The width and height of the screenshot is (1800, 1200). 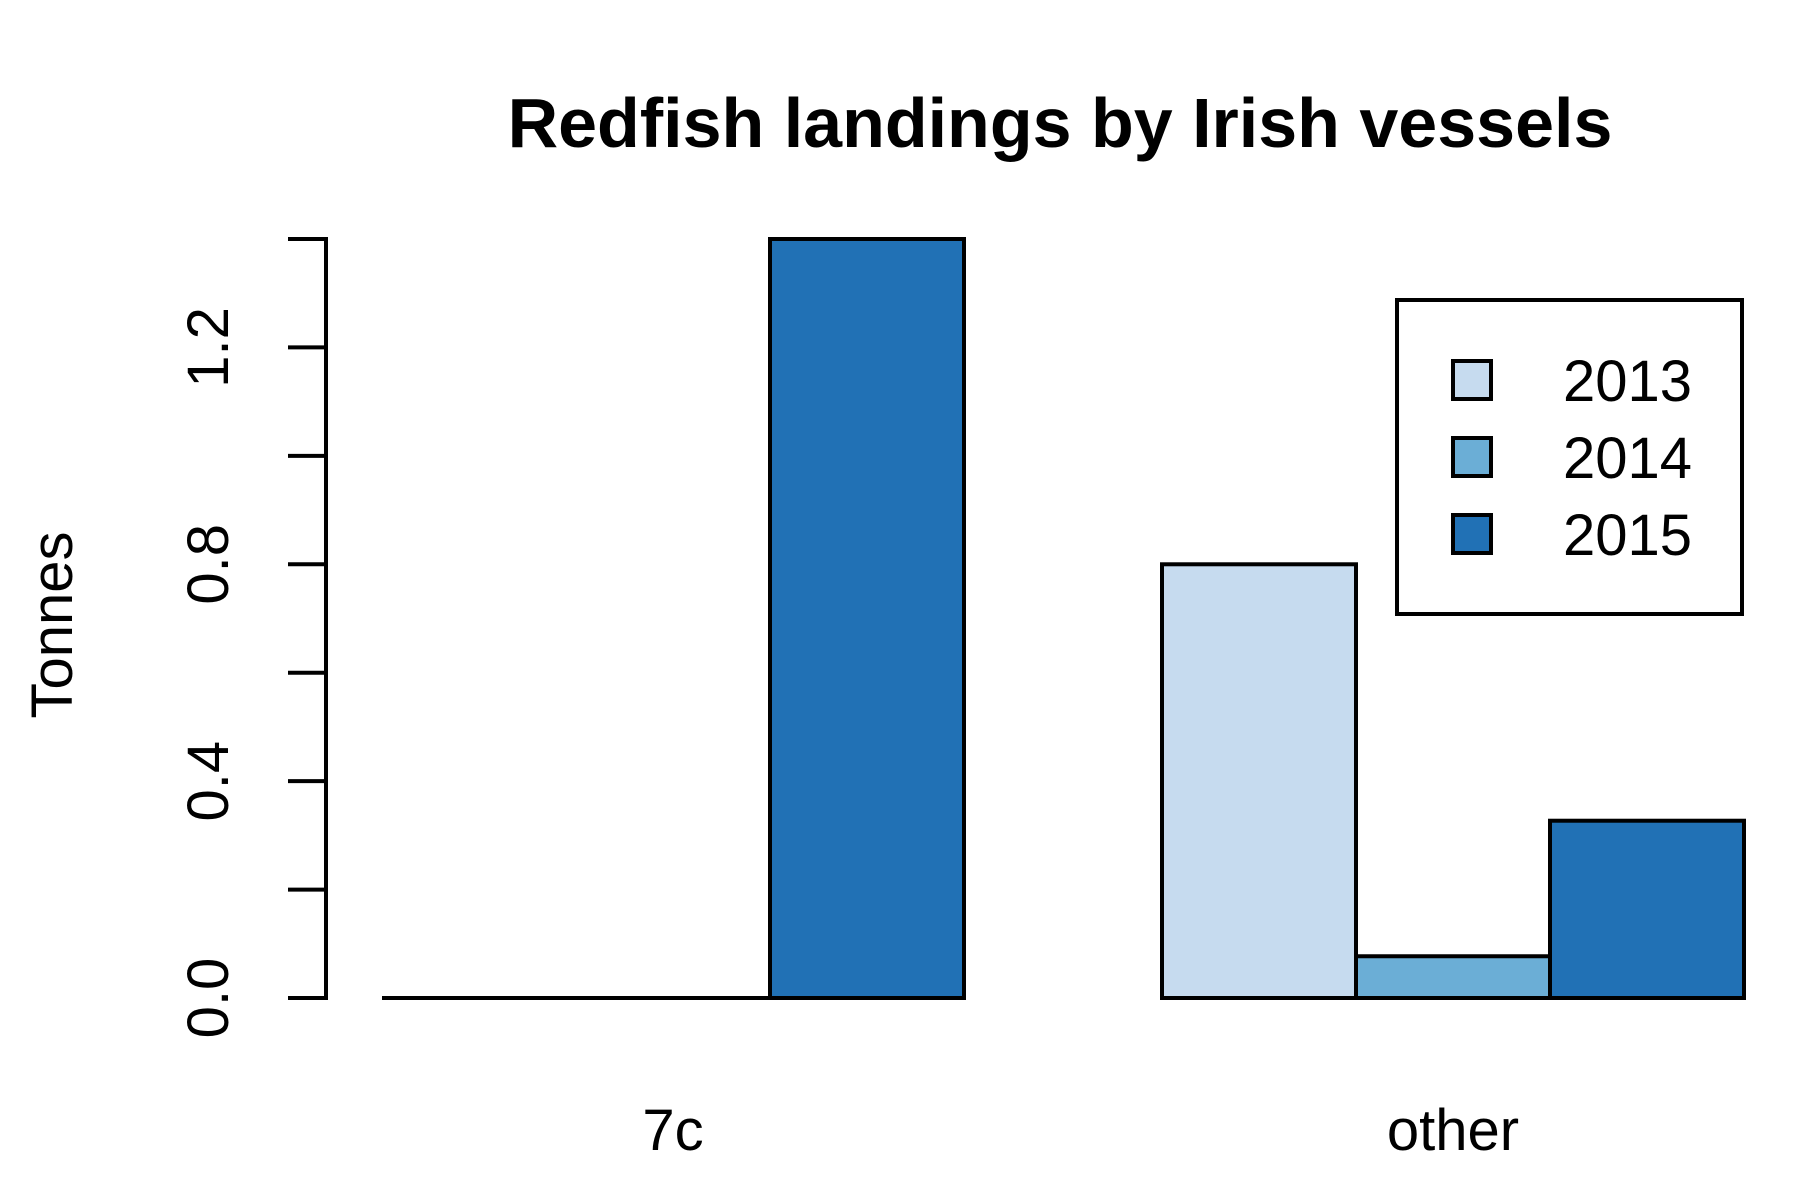 I want to click on y-axis: 0.0 0.4 0.8 1.2, so click(x=252, y=638).